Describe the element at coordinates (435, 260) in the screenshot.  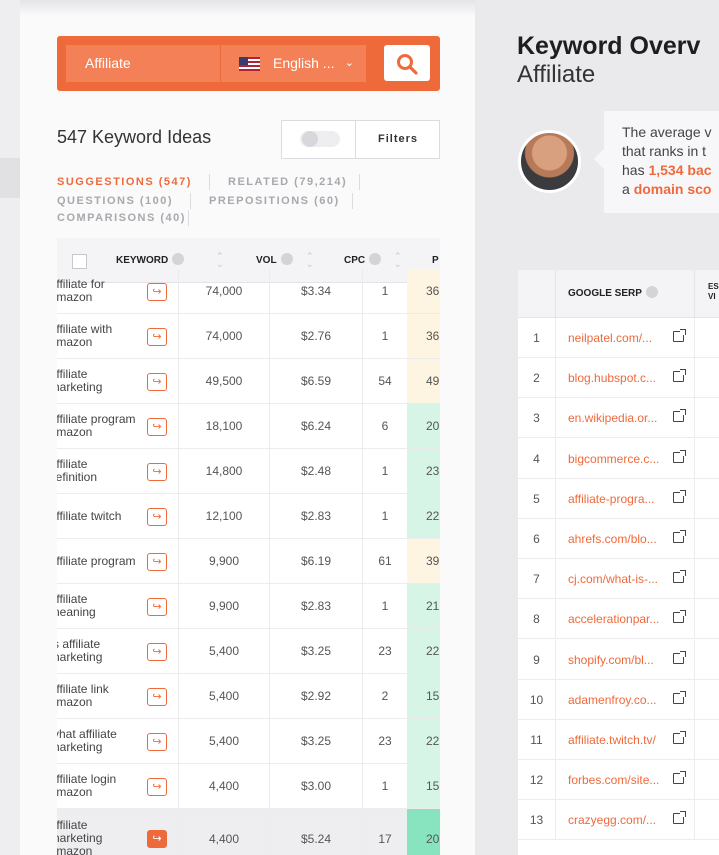
I see `pd-column-header: P` at that location.